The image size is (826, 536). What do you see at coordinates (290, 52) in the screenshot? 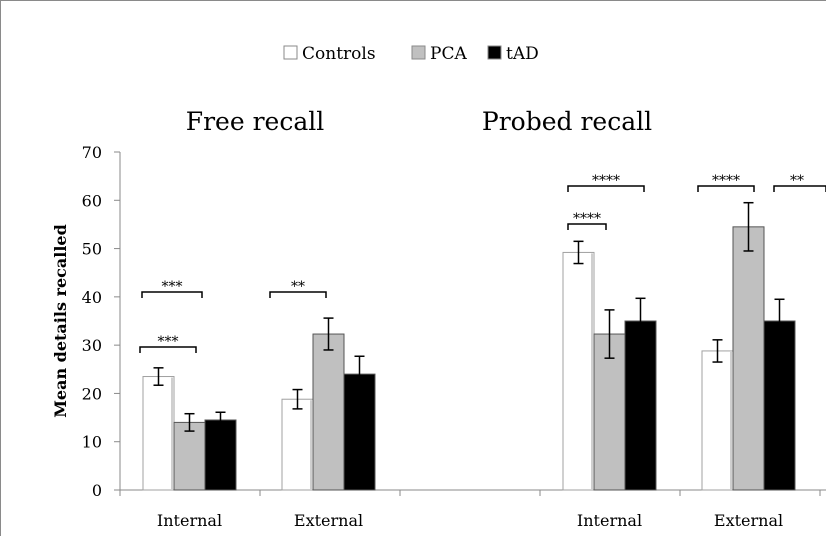
I see `legend-swatch-controls` at bounding box center [290, 52].